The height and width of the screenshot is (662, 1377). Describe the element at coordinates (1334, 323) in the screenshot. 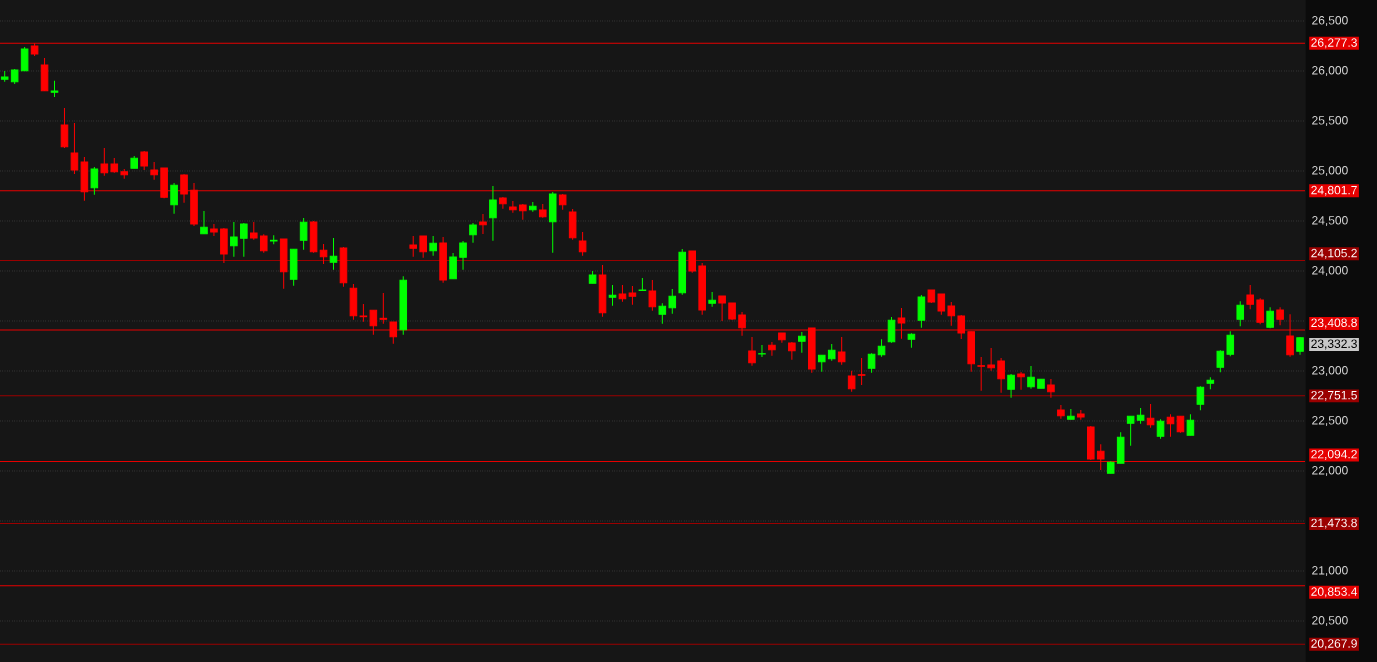

I see `ref-line-label: 23,408.8` at that location.